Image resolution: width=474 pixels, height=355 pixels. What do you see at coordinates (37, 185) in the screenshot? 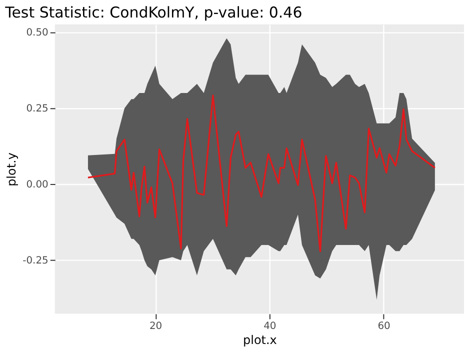
I see `y-tick-label: 0.00` at bounding box center [37, 185].